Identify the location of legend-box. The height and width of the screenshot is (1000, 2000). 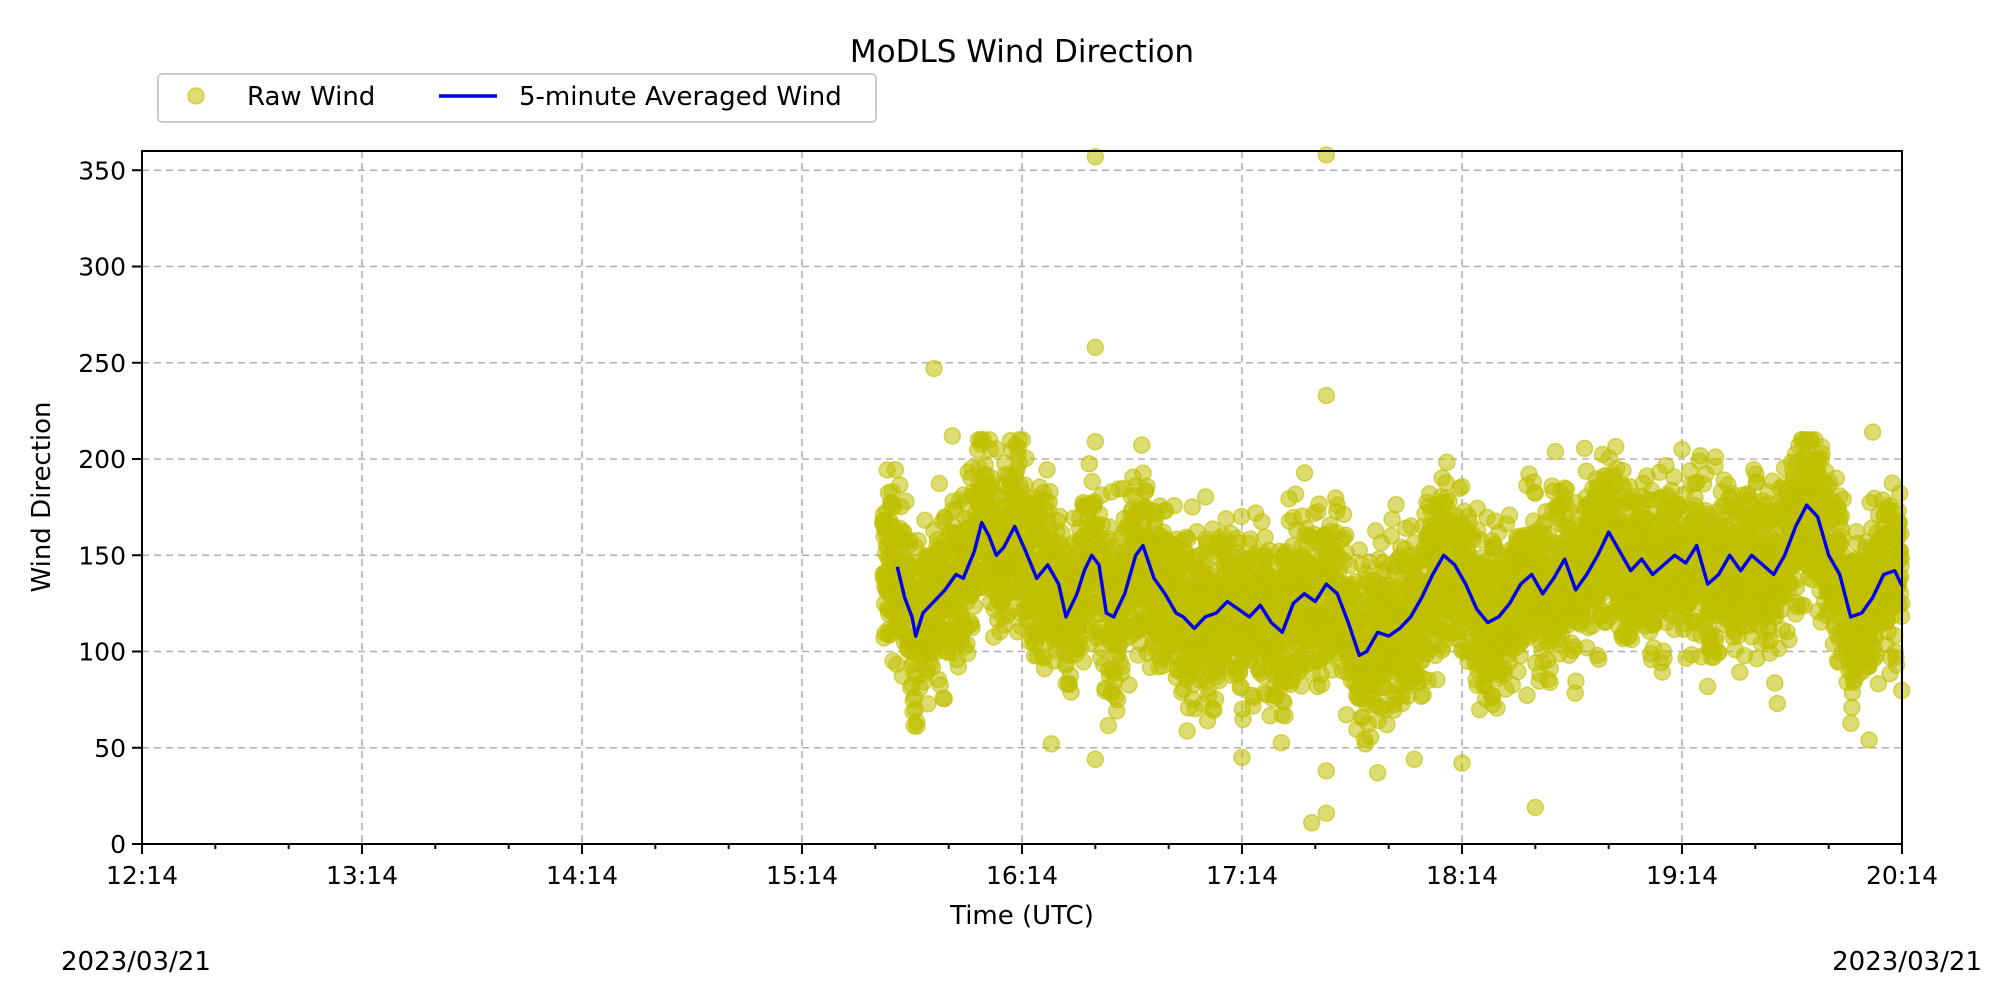
(517, 98).